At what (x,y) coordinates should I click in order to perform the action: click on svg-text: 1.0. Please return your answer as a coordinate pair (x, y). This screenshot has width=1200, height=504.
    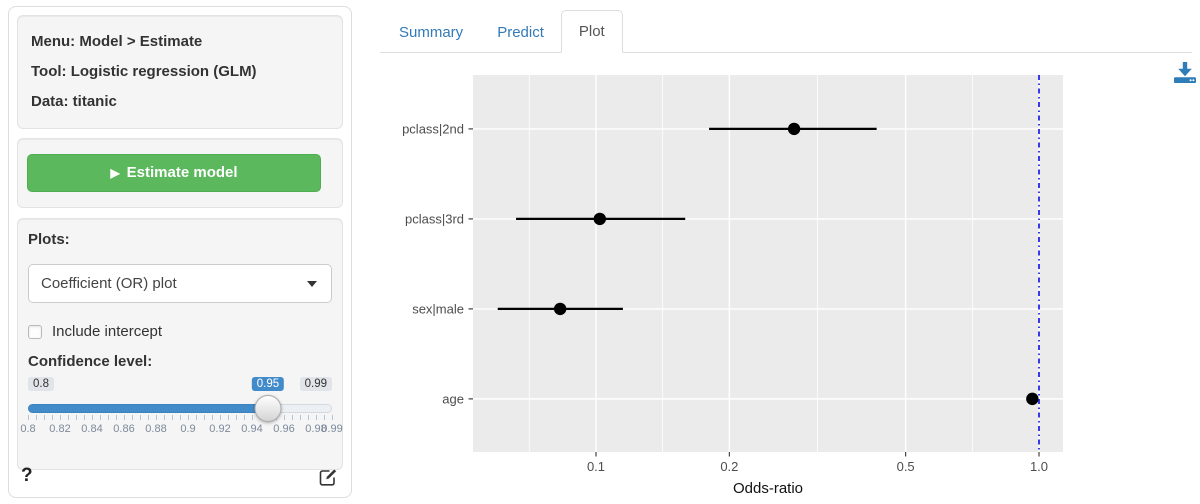
    Looking at the image, I should click on (1039, 466).